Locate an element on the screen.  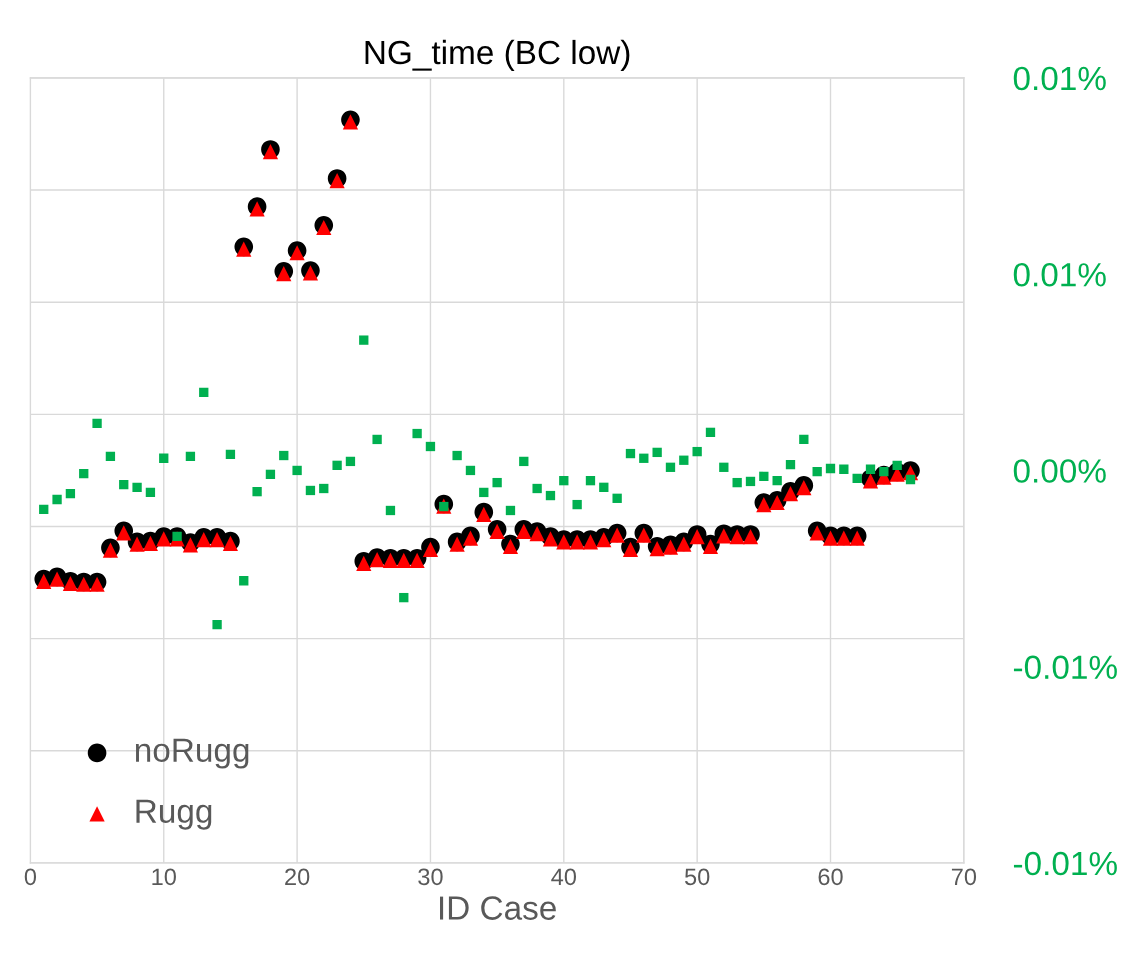
x-tick-label: 30 is located at coordinates (430, 877).